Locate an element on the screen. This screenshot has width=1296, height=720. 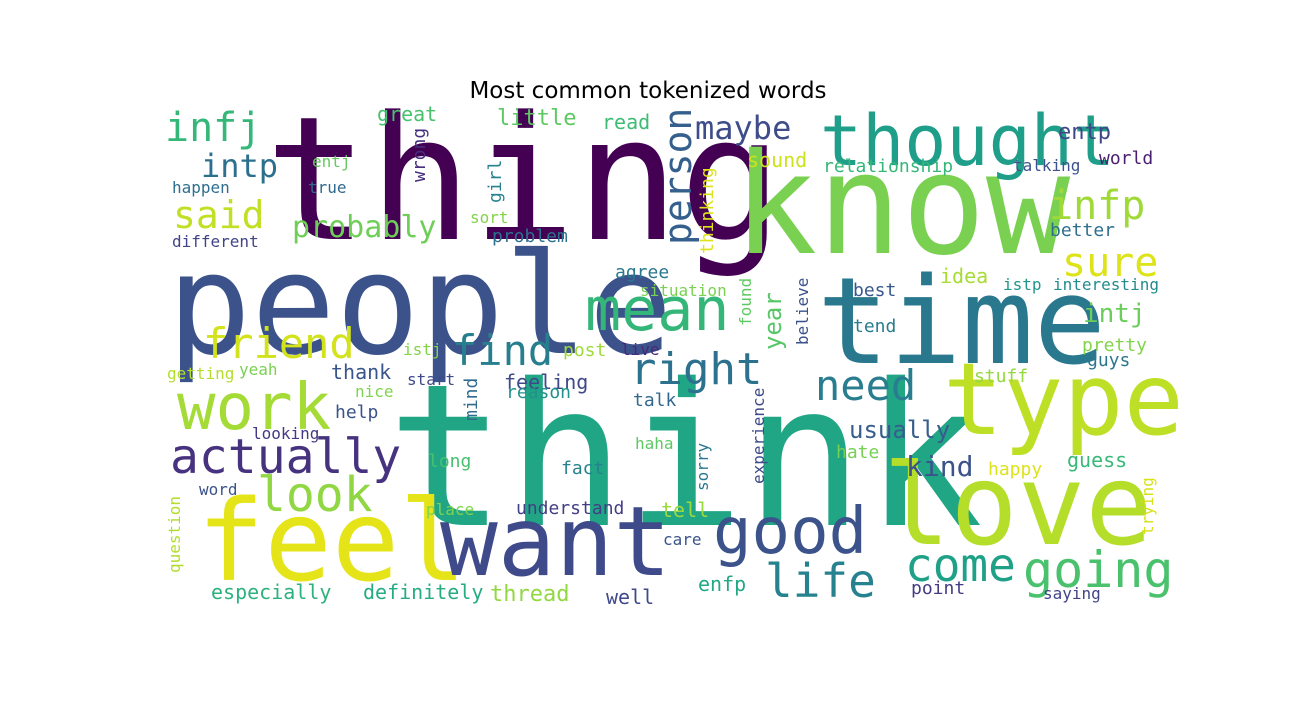
word-feel: feel is located at coordinates (332, 542).